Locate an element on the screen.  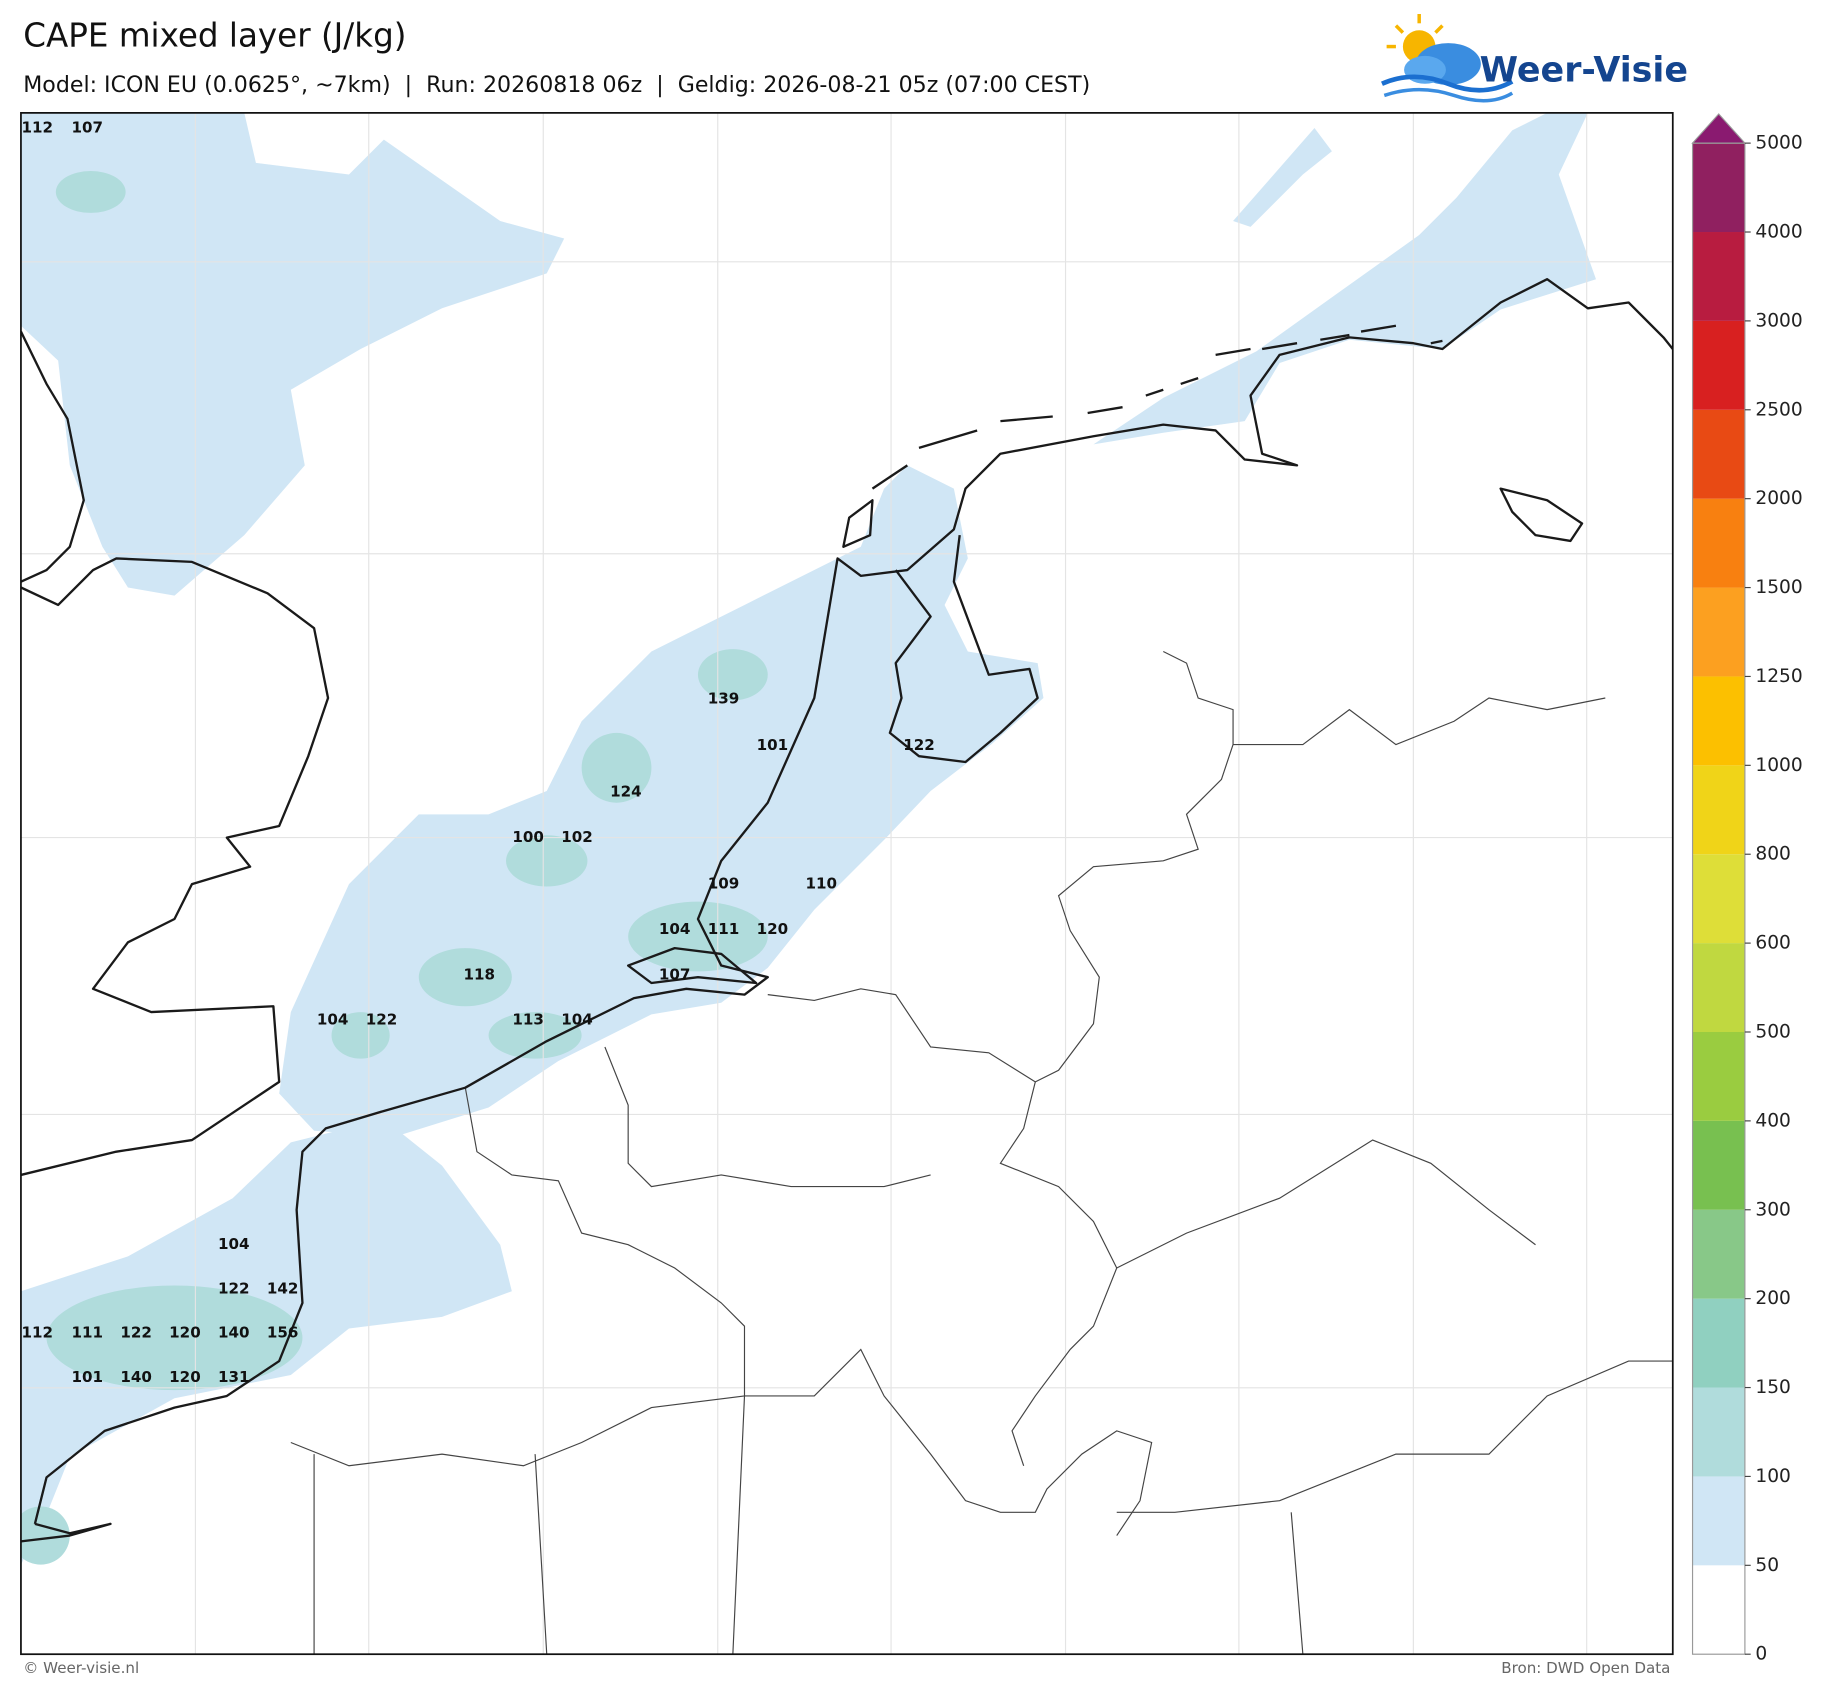
cape-value: 109 is located at coordinates (724, 884).